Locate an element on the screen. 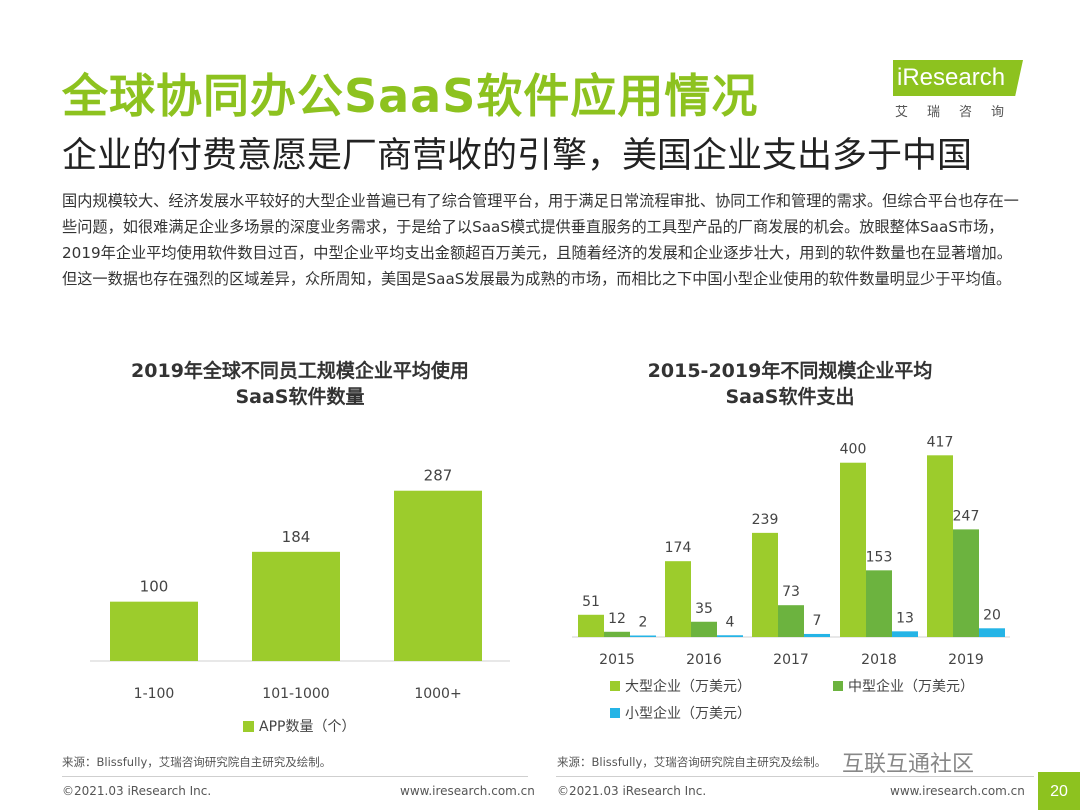  chart2-title-line2: SaaS软件支出 is located at coordinates (790, 397).